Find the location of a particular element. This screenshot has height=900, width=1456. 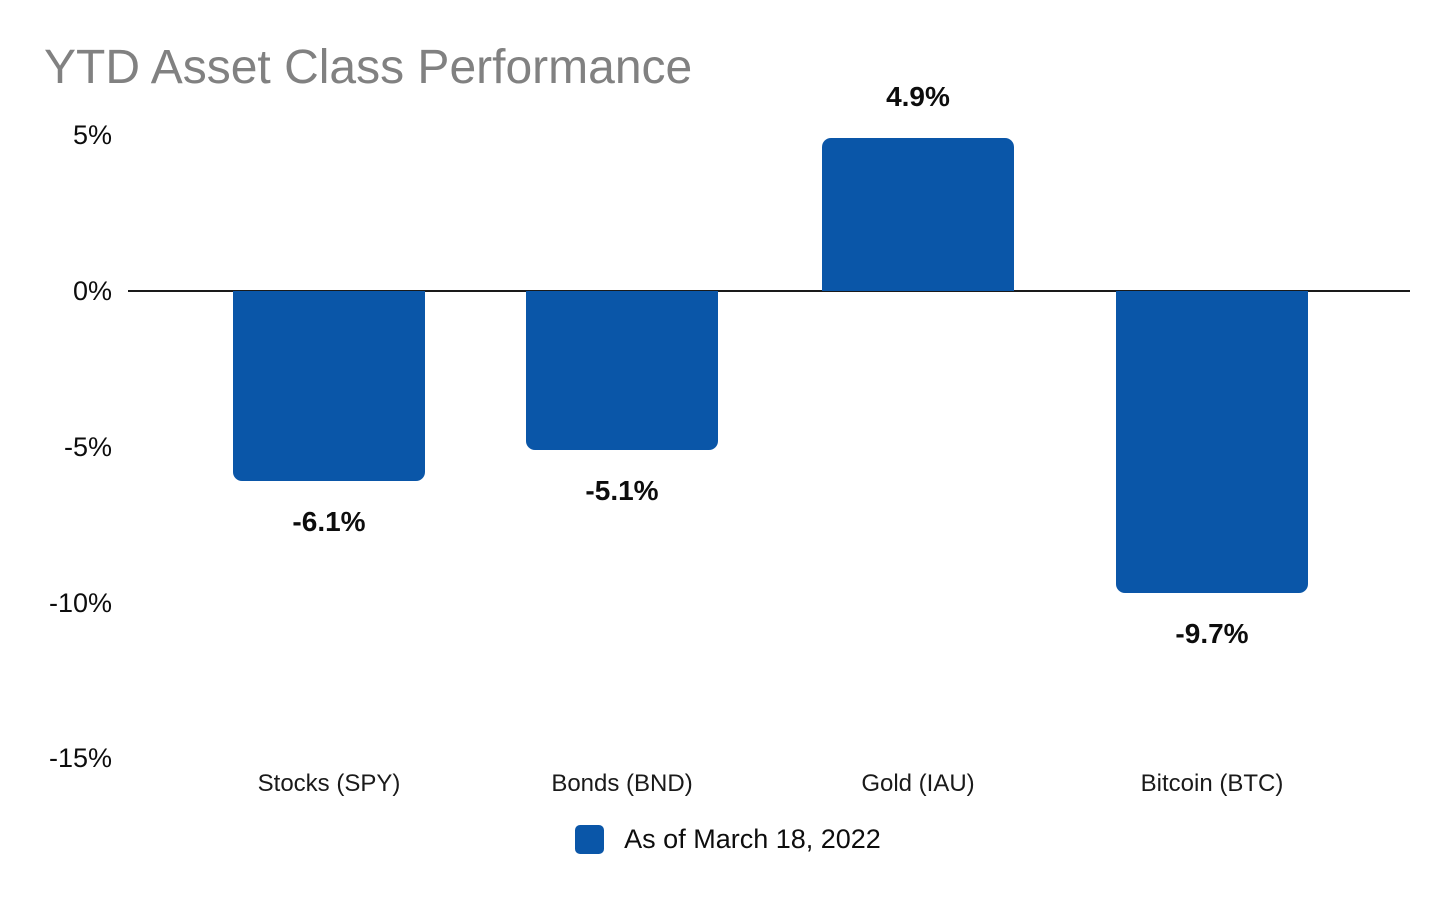

value-label: -9.7% is located at coordinates (1212, 634).